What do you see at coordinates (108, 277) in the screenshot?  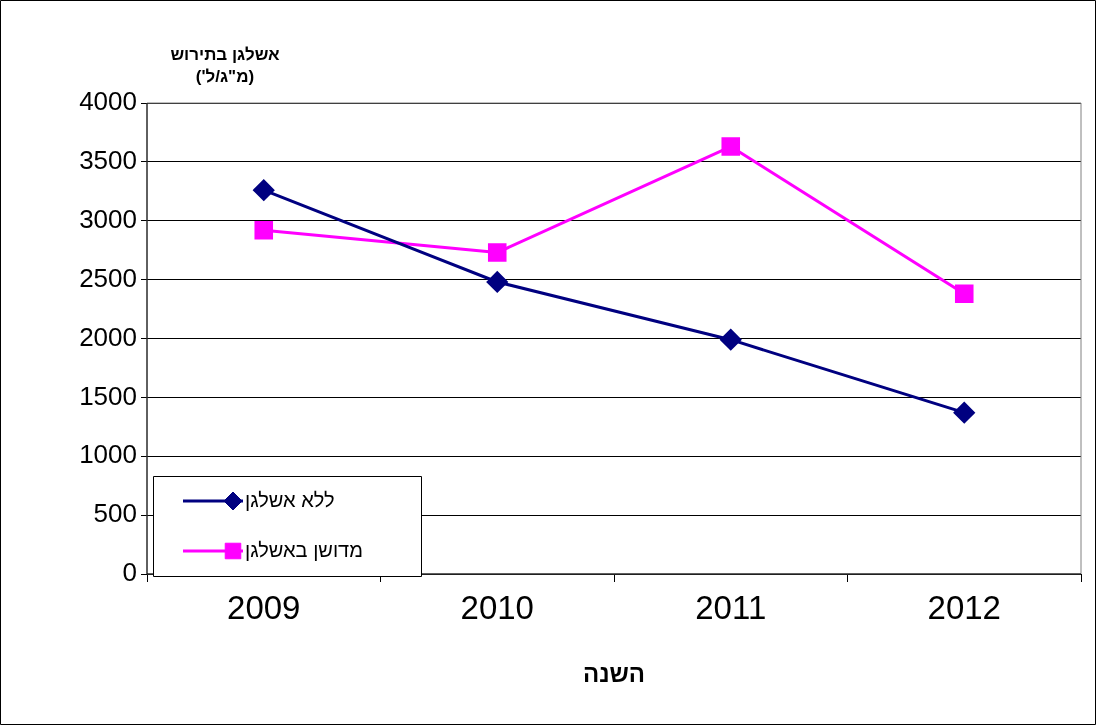 I see `y-tick-label: 2500` at bounding box center [108, 277].